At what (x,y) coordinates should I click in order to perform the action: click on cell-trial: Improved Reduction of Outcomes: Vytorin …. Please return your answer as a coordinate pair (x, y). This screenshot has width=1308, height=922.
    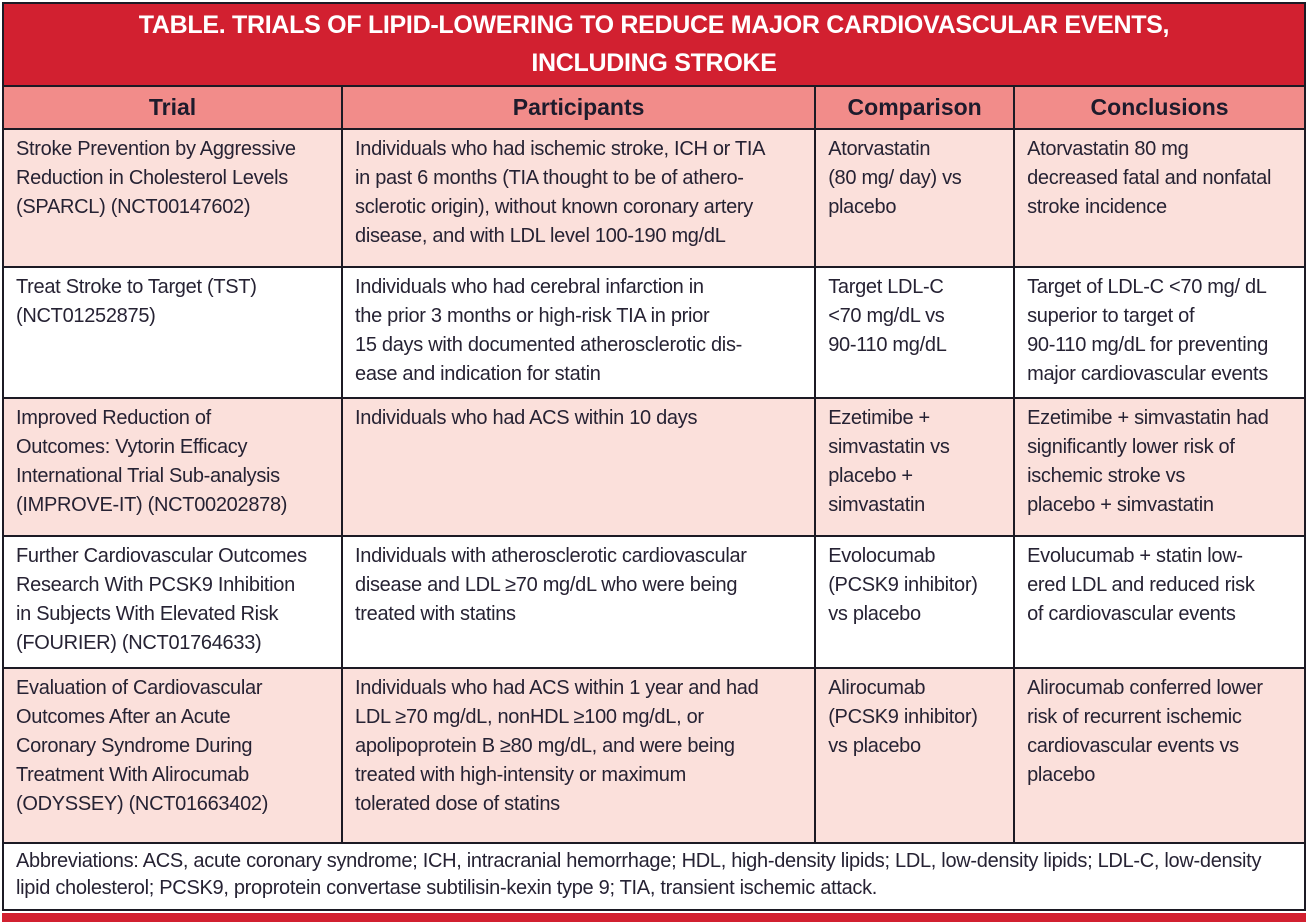
    Looking at the image, I should click on (173, 466).